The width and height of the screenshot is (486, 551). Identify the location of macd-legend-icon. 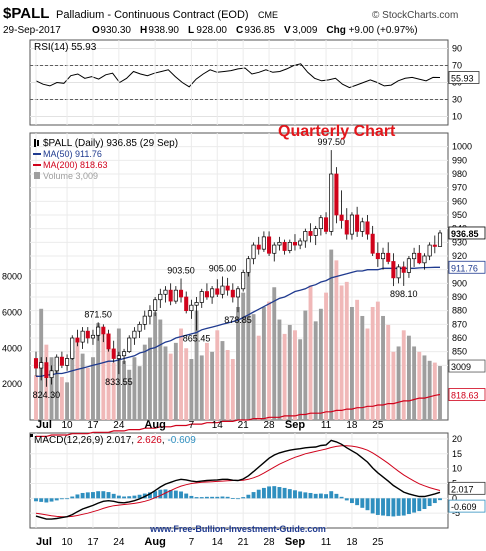
(31, 435).